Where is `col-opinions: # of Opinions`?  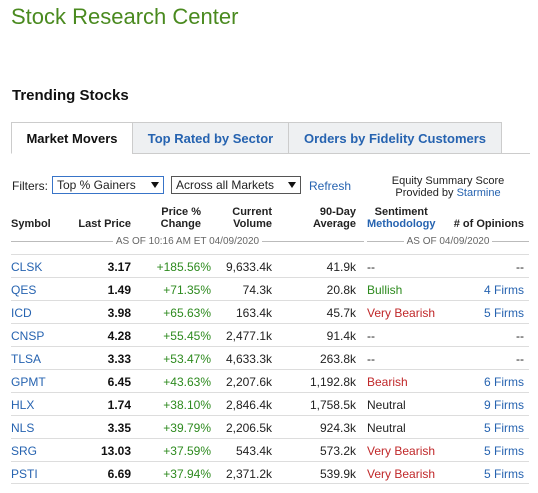
col-opinions: # of Opinions is located at coordinates (488, 224).